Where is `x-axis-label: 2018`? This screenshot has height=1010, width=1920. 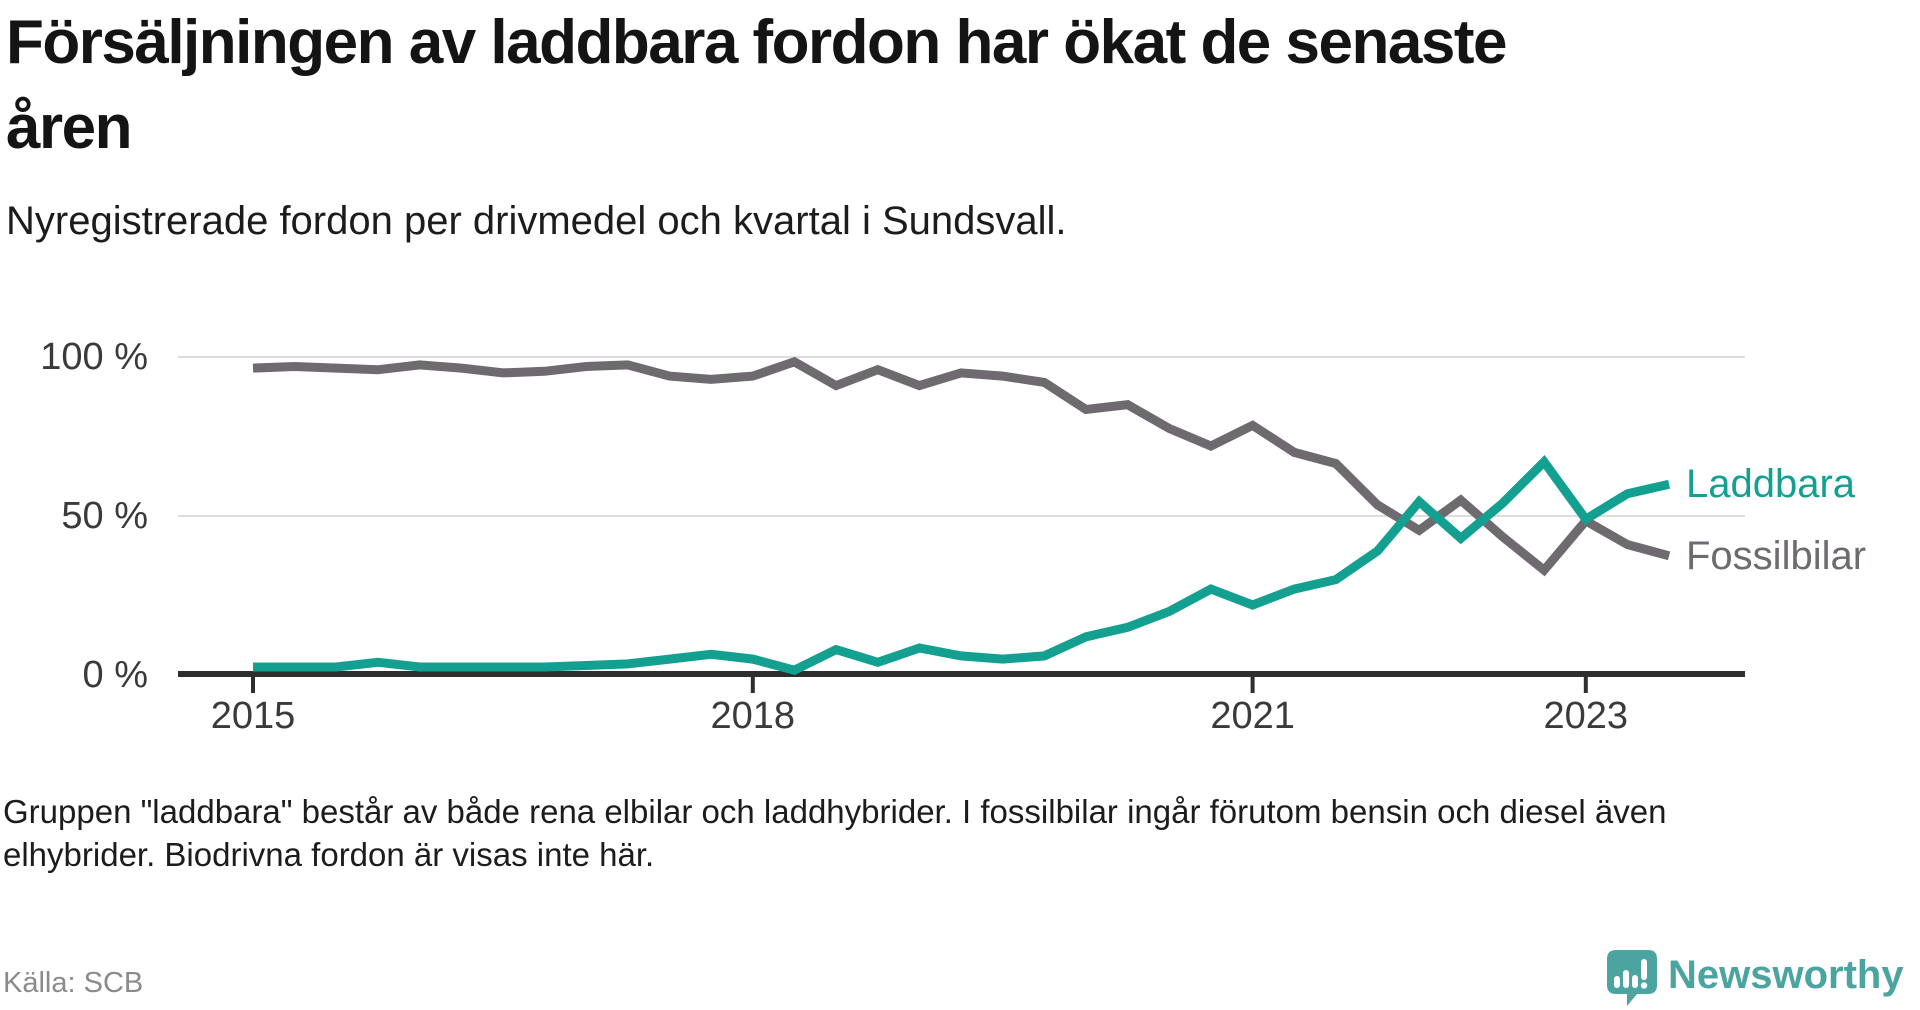 x-axis-label: 2018 is located at coordinates (753, 716).